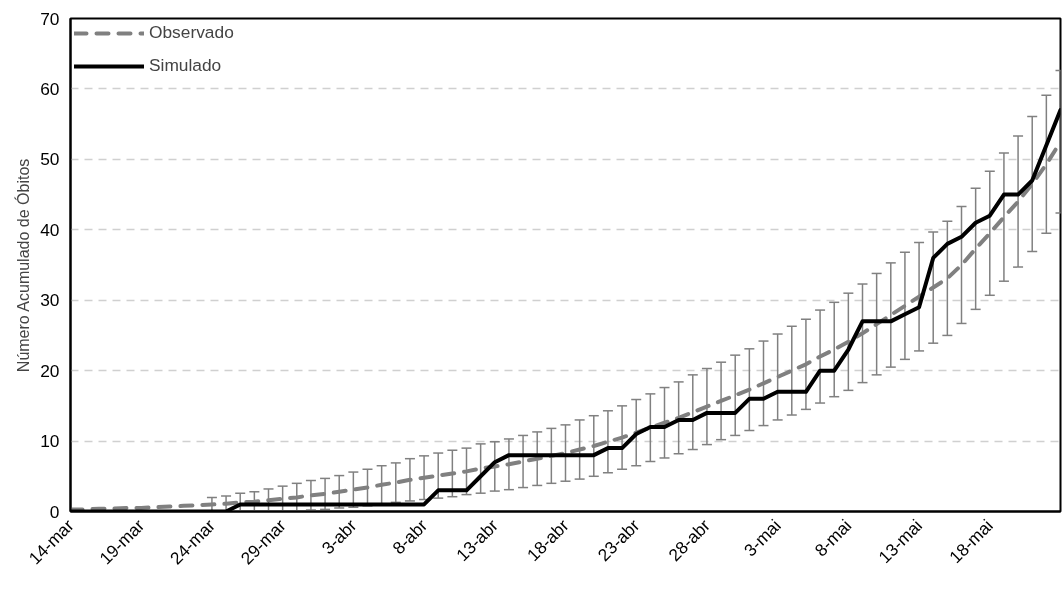 The width and height of the screenshot is (1064, 591). I want to click on y-tick-label: 10, so click(50, 441).